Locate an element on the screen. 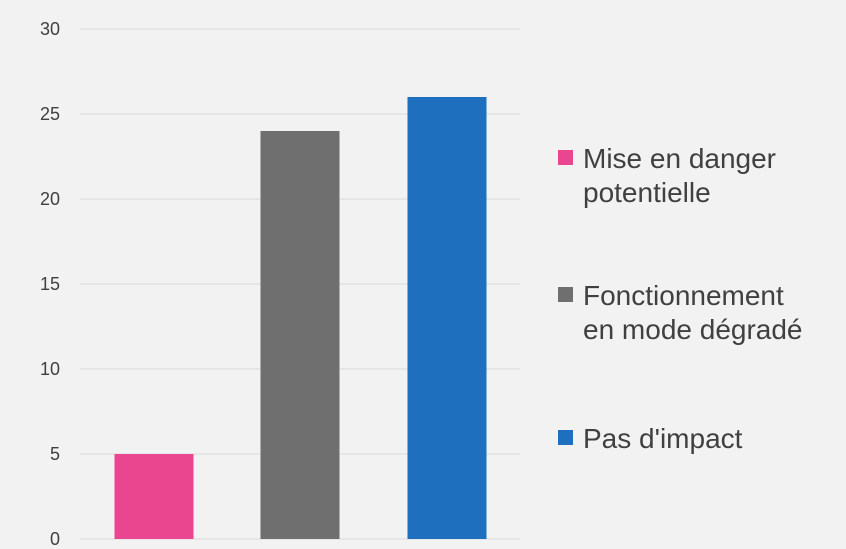 The height and width of the screenshot is (549, 846). legend-label: Mise en danger is located at coordinates (679, 158).